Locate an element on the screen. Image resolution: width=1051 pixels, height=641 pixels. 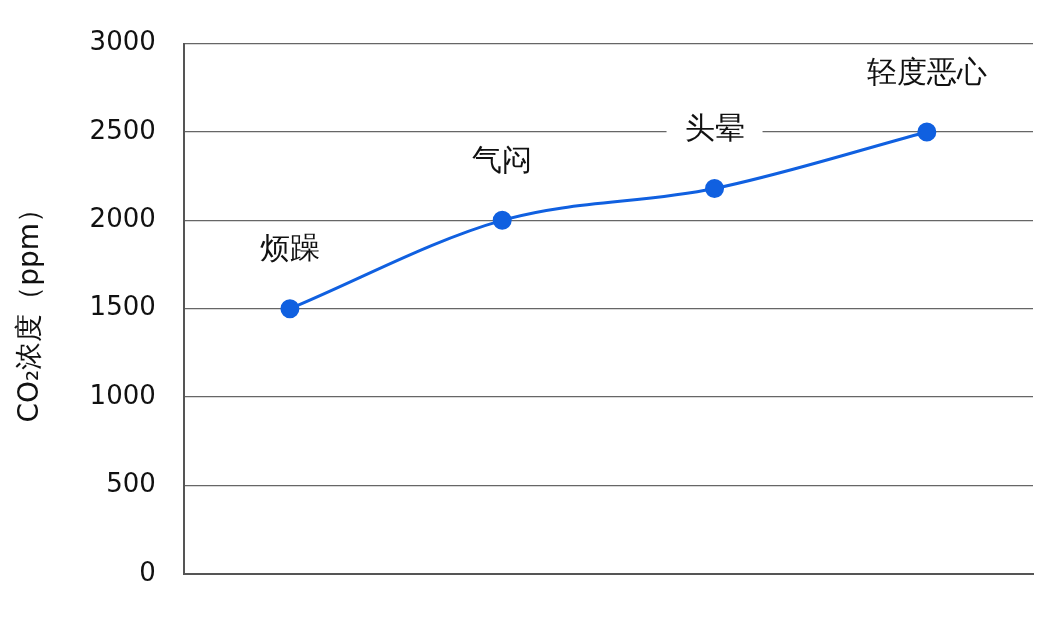
y-tick-label: 1500 is located at coordinates (122, 306).